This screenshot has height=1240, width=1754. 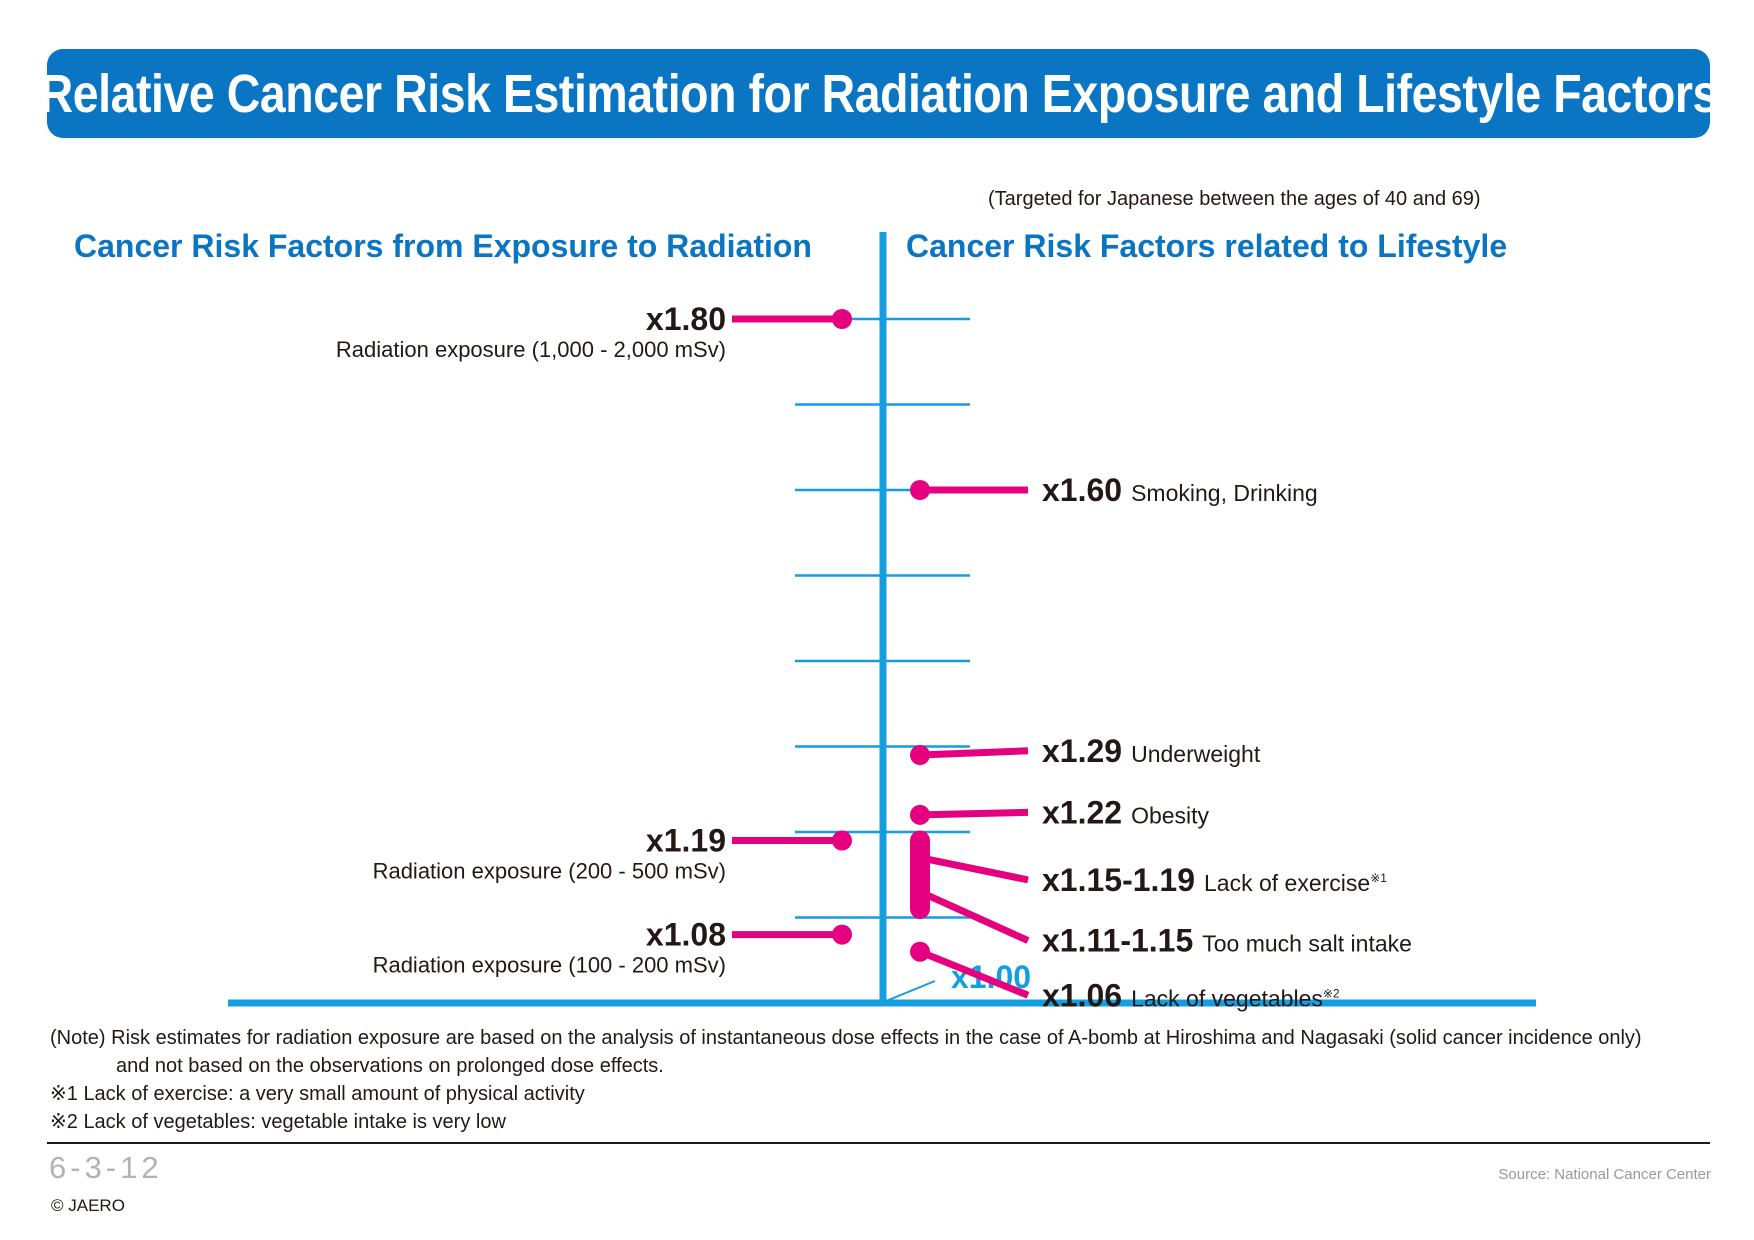 I want to click on lifestyle-value: x1.29, so click(x=1082, y=751).